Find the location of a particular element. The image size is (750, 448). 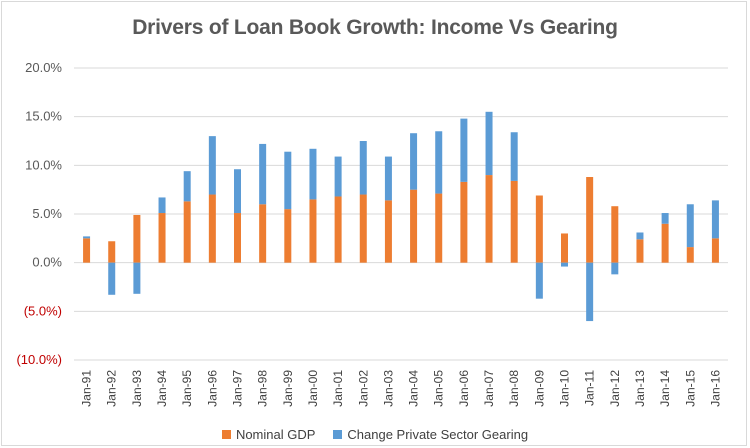

legend-item-gearing: Change Private Sector Gearing is located at coordinates (430, 434).